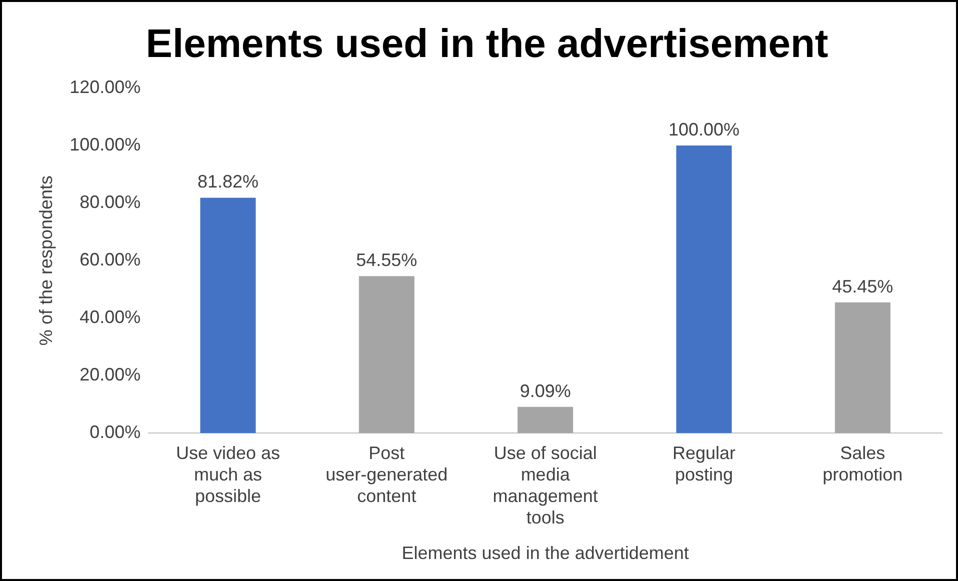  Describe the element at coordinates (110, 202) in the screenshot. I see `y-tick-label: 80.00%` at that location.